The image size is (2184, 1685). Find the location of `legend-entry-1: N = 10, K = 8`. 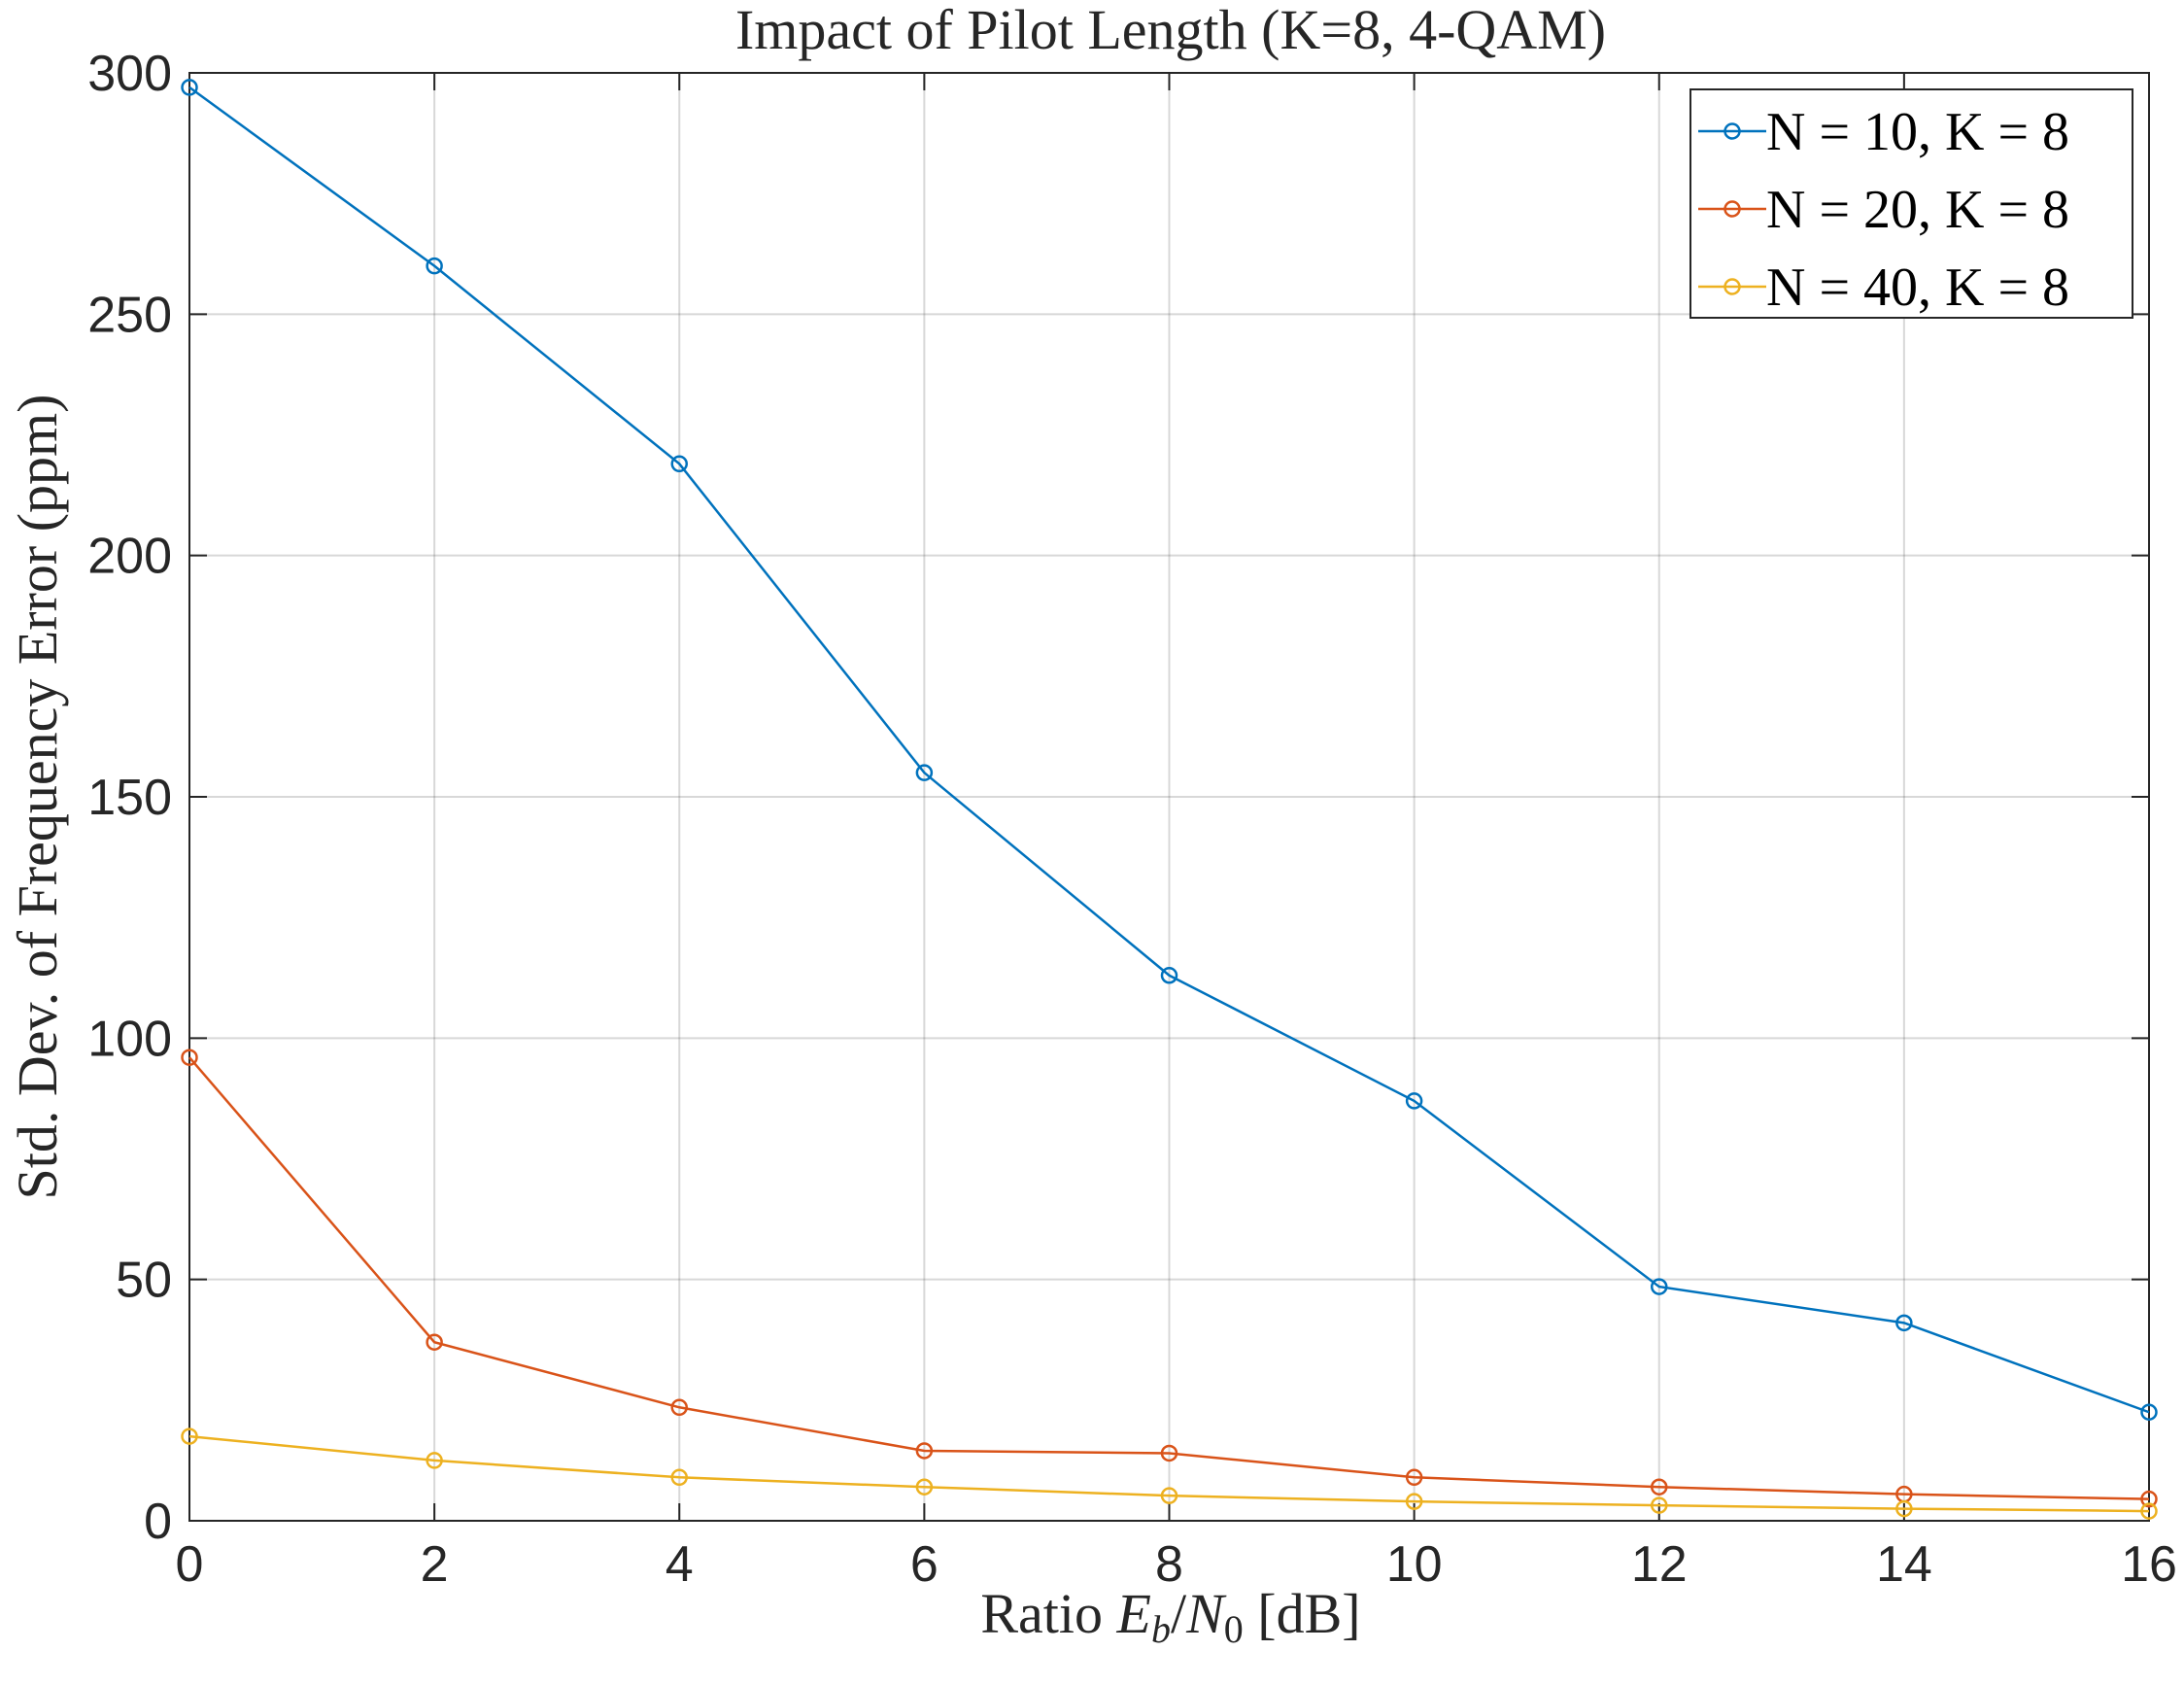

legend-entry-1: N = 10, K = 8 is located at coordinates (1883, 132).